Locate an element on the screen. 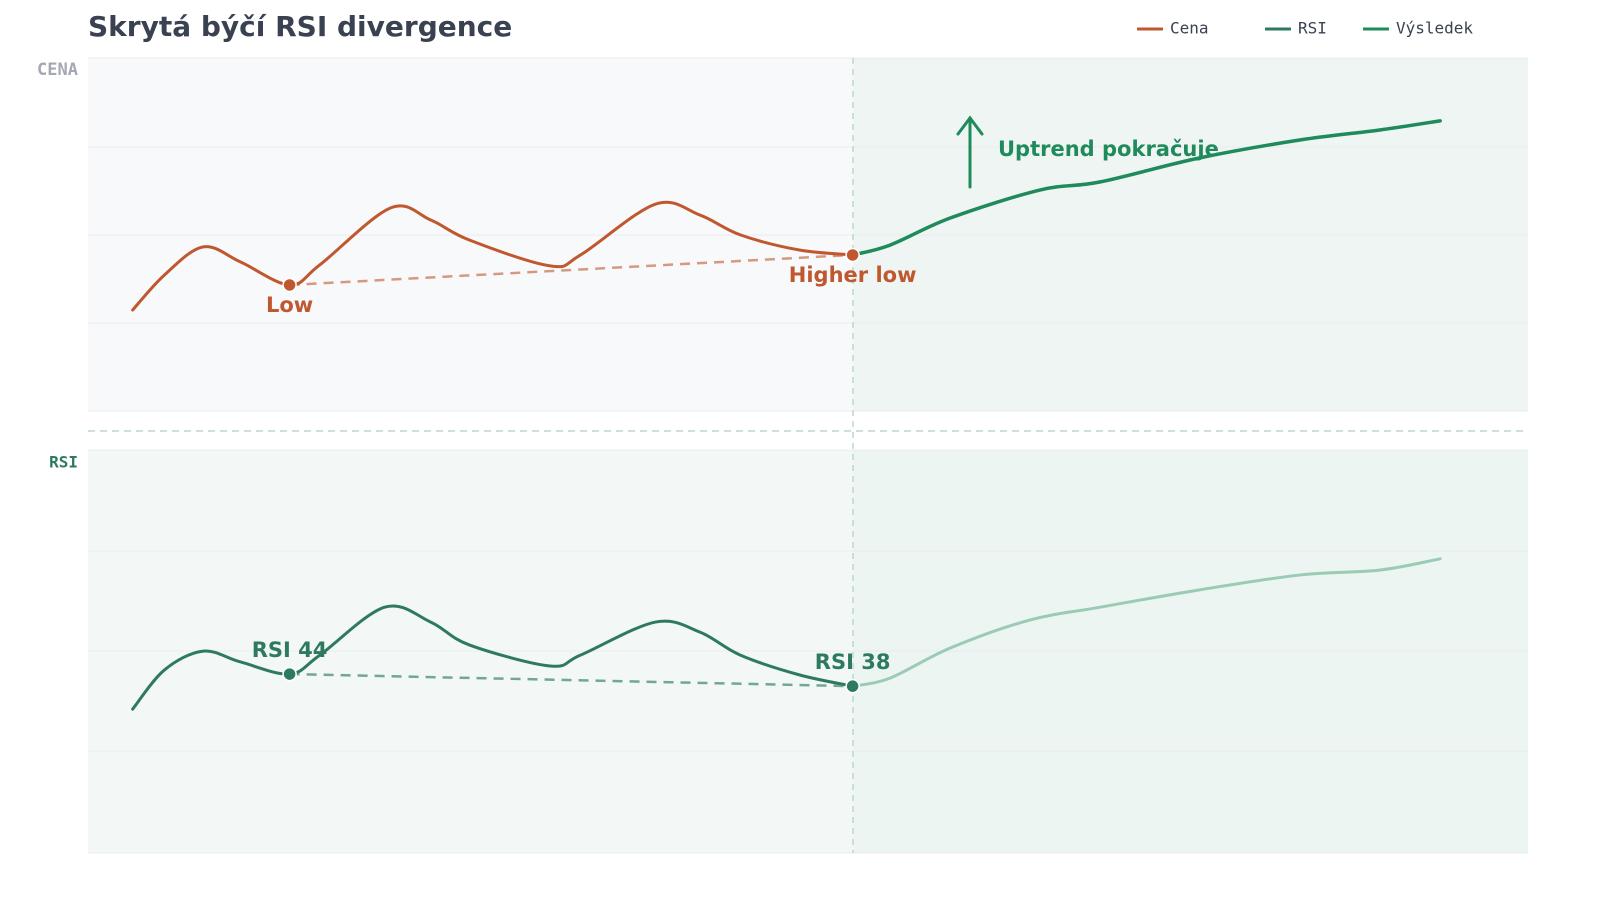  annotation: Low is located at coordinates (289, 305).